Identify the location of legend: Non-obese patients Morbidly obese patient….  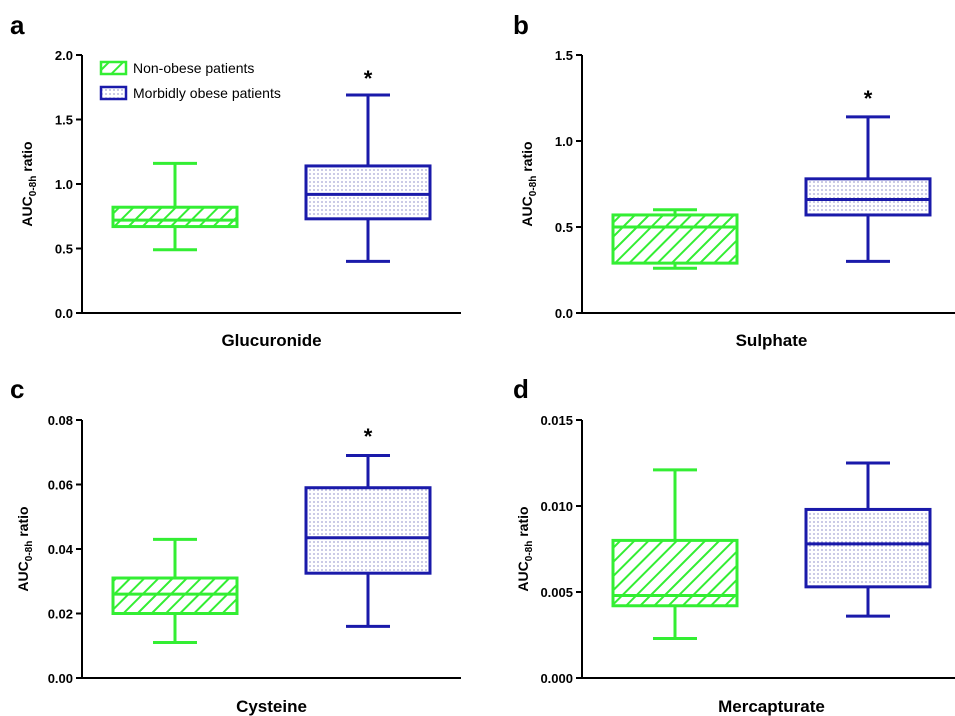
(190, 80).